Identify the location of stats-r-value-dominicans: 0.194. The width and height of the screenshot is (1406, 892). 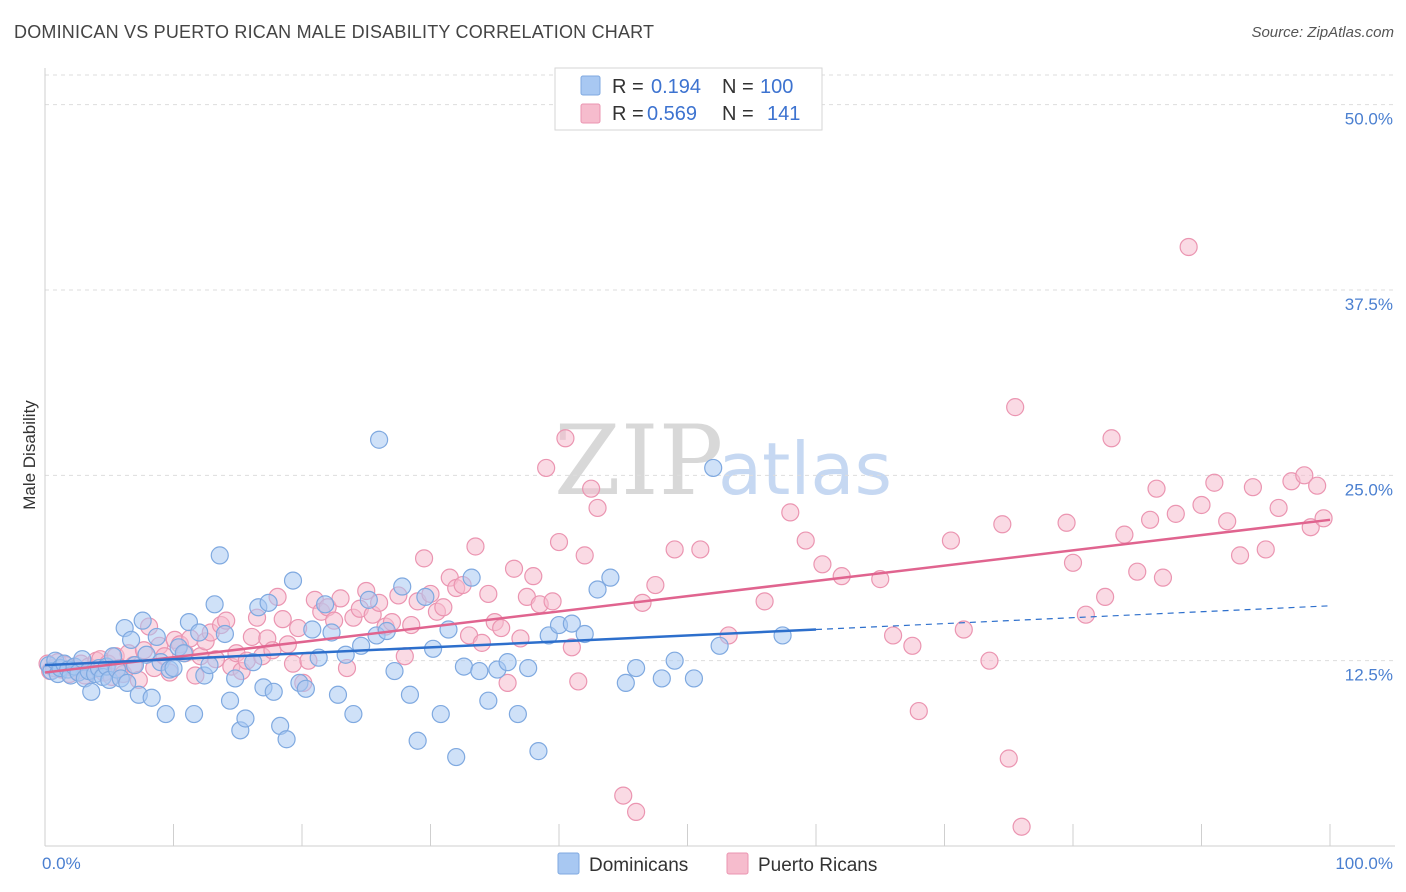
(676, 87).